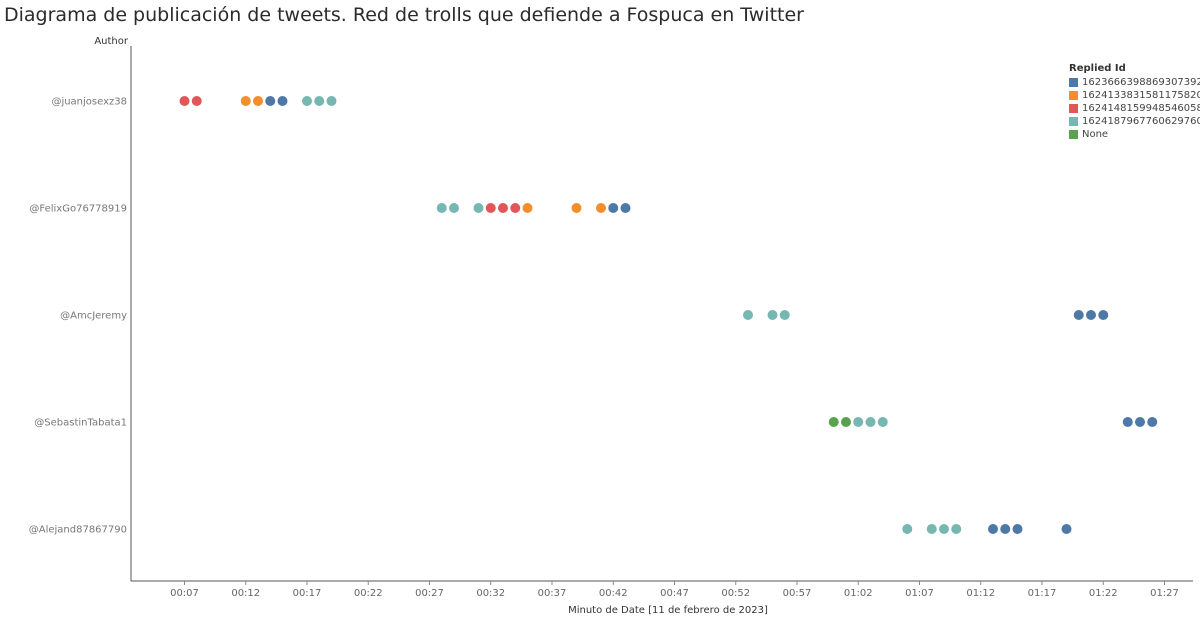 This screenshot has height=617, width=1200. I want to click on x-tick-label: 00:12, so click(245, 593).